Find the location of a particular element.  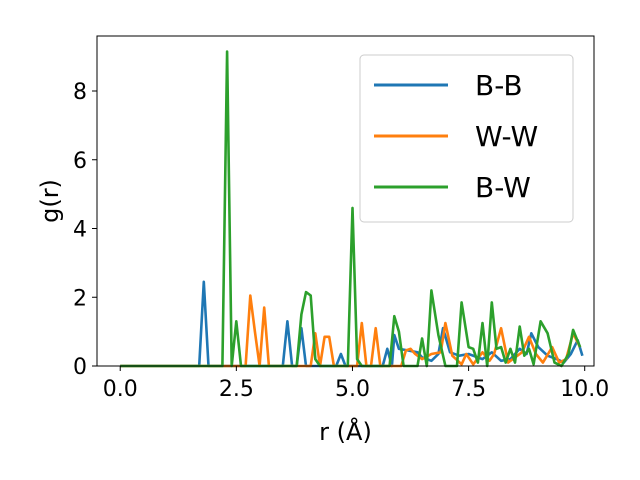

y-tick-label: 0 is located at coordinates (80, 367).